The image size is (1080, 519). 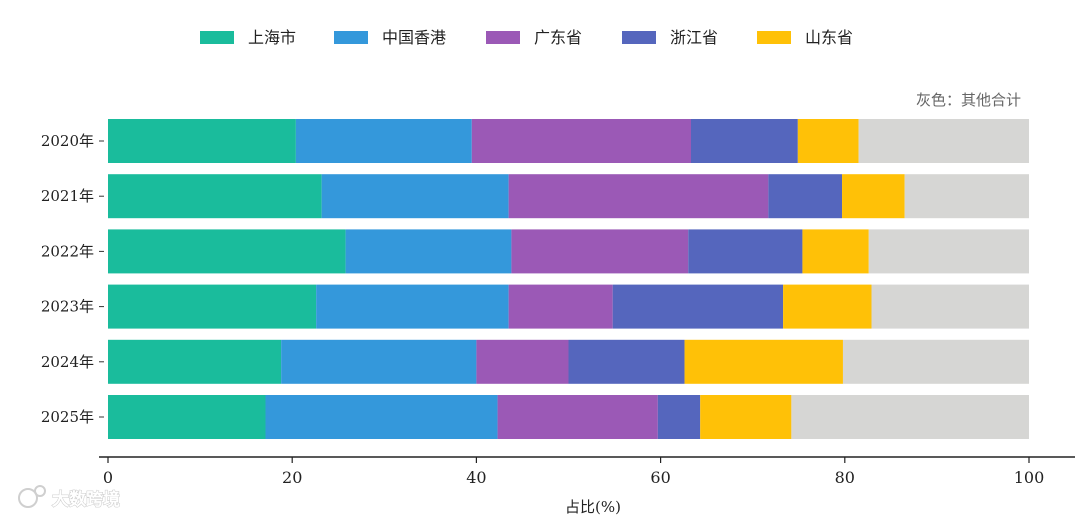 What do you see at coordinates (694, 37) in the screenshot?
I see `legend-label: 浙江省` at bounding box center [694, 37].